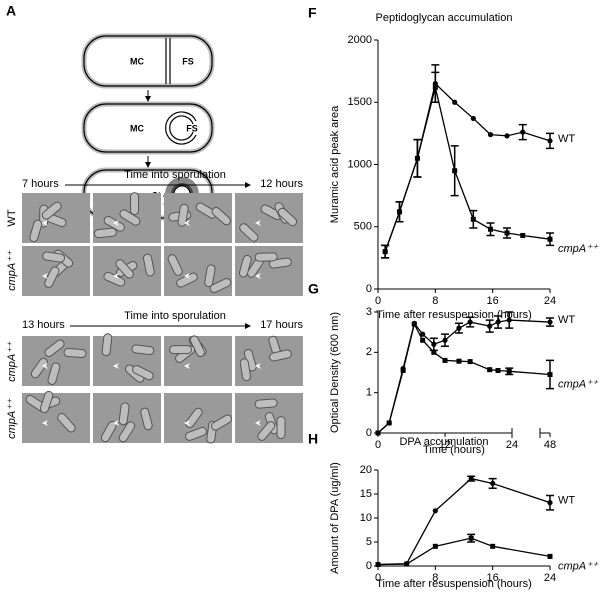  I want to click on y-axis-label: Muramic acid peak area, so click(335, 164).